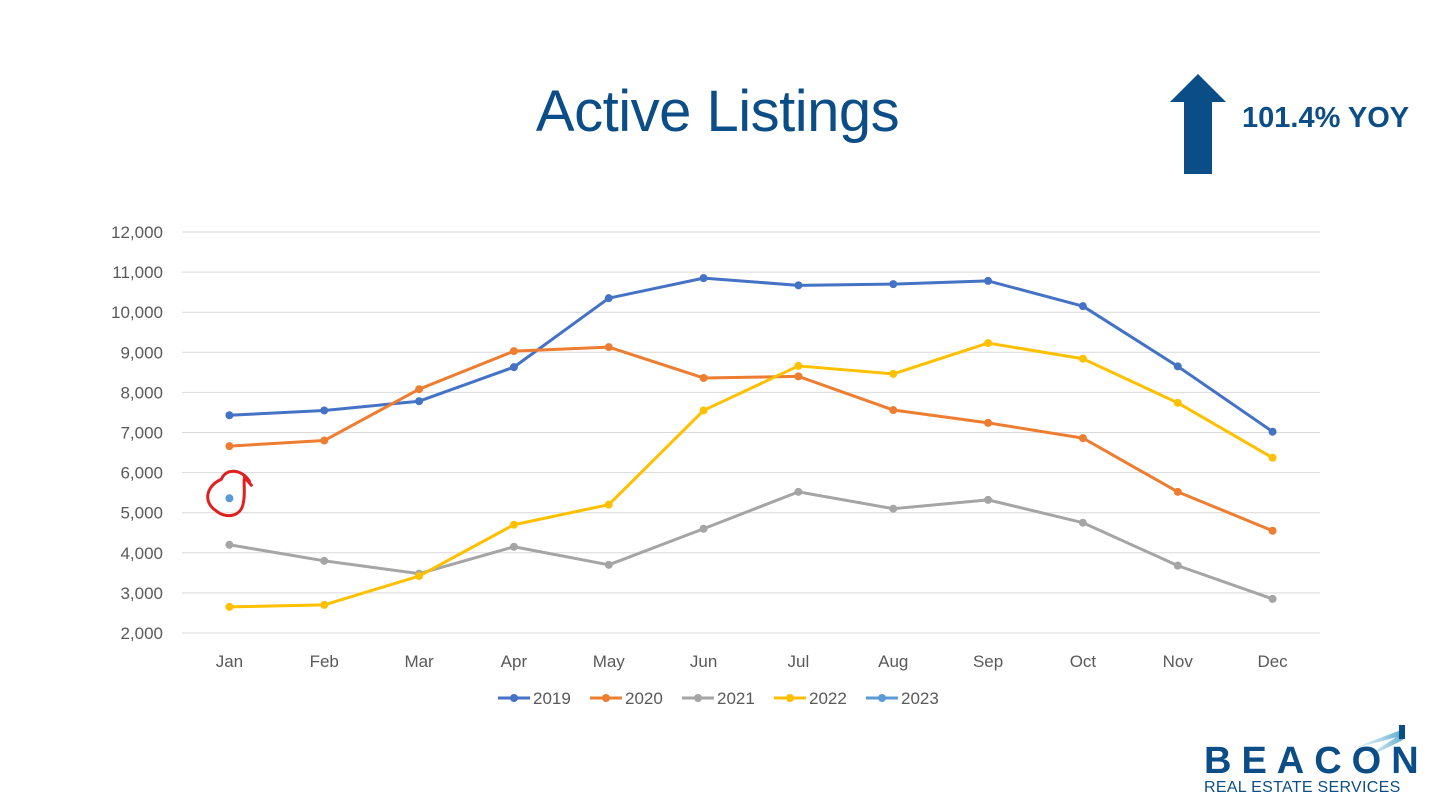 This screenshot has width=1435, height=804. Describe the element at coordinates (552, 698) in the screenshot. I see `legend-label: 2019` at that location.